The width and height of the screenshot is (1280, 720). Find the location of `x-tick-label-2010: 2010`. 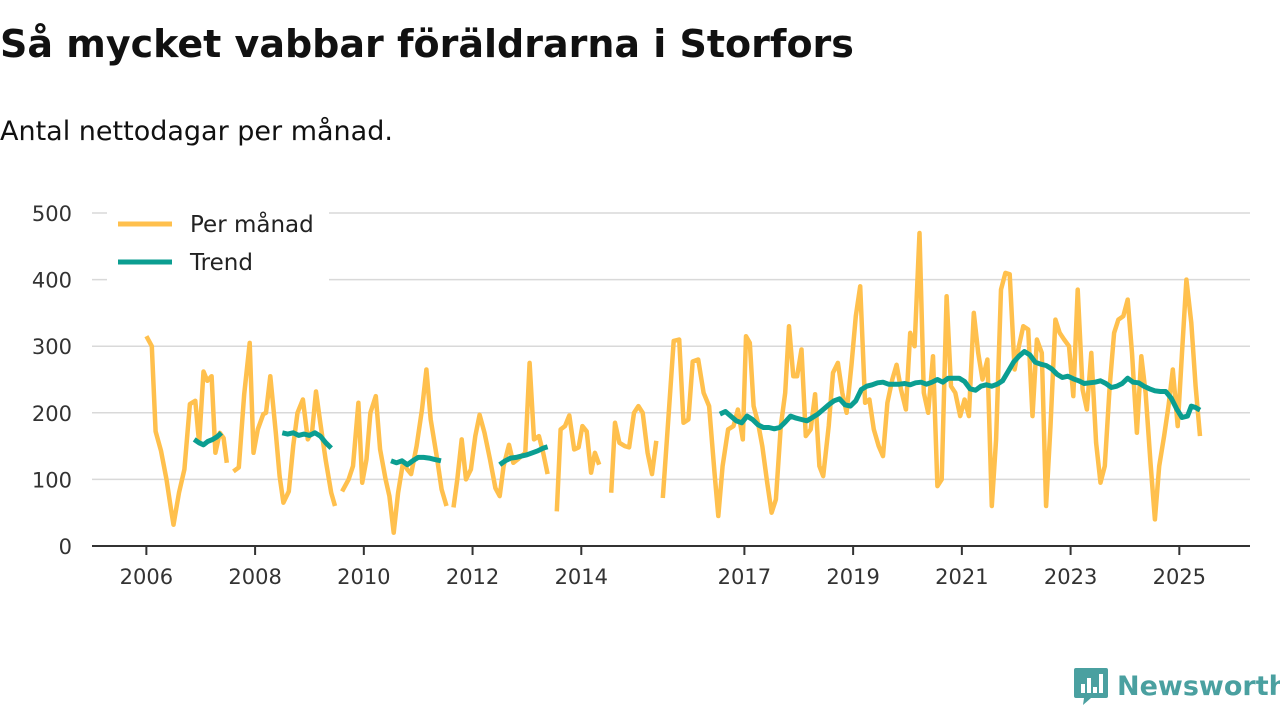

x-tick-label-2010: 2010 is located at coordinates (363, 577).